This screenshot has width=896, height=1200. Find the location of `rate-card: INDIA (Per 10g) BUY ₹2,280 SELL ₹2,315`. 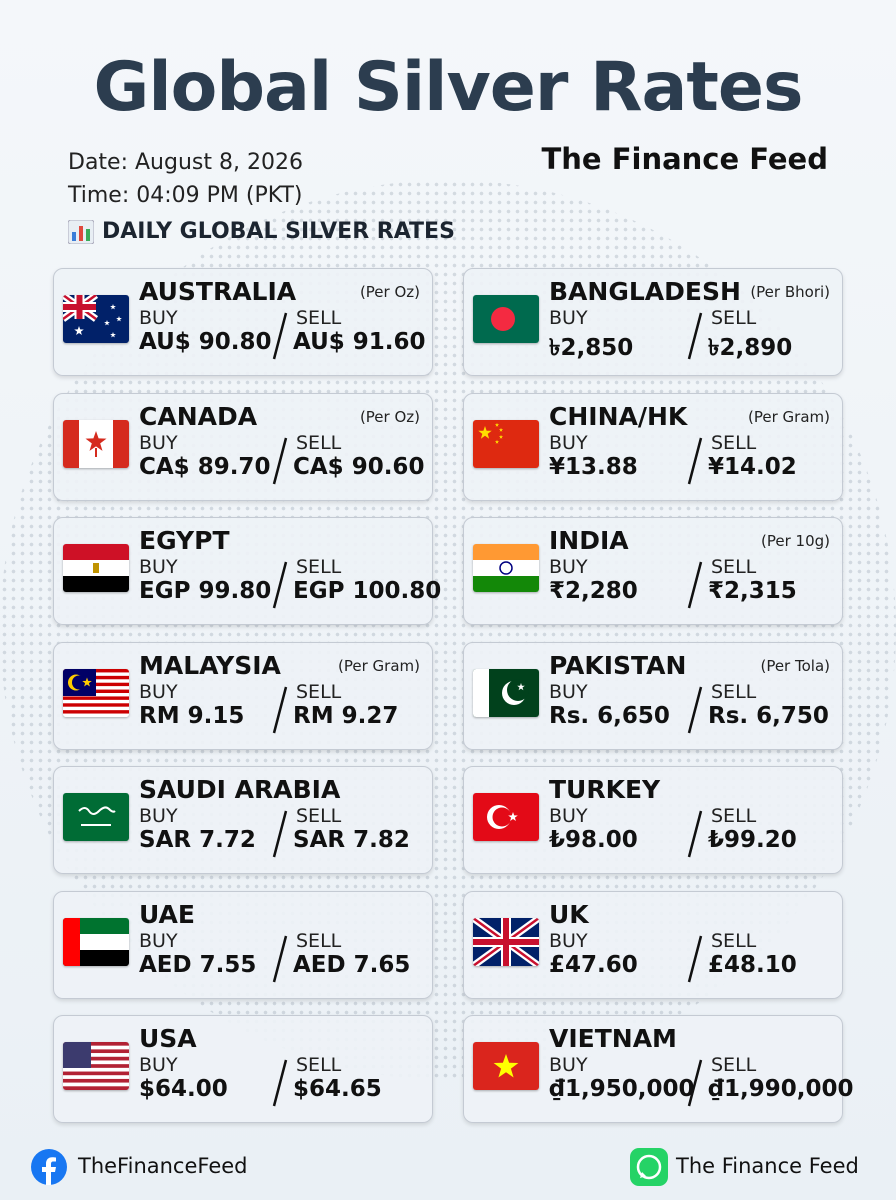

rate-card: INDIA (Per 10g) BUY ₹2,280 SELL ₹2,315 is located at coordinates (653, 571).